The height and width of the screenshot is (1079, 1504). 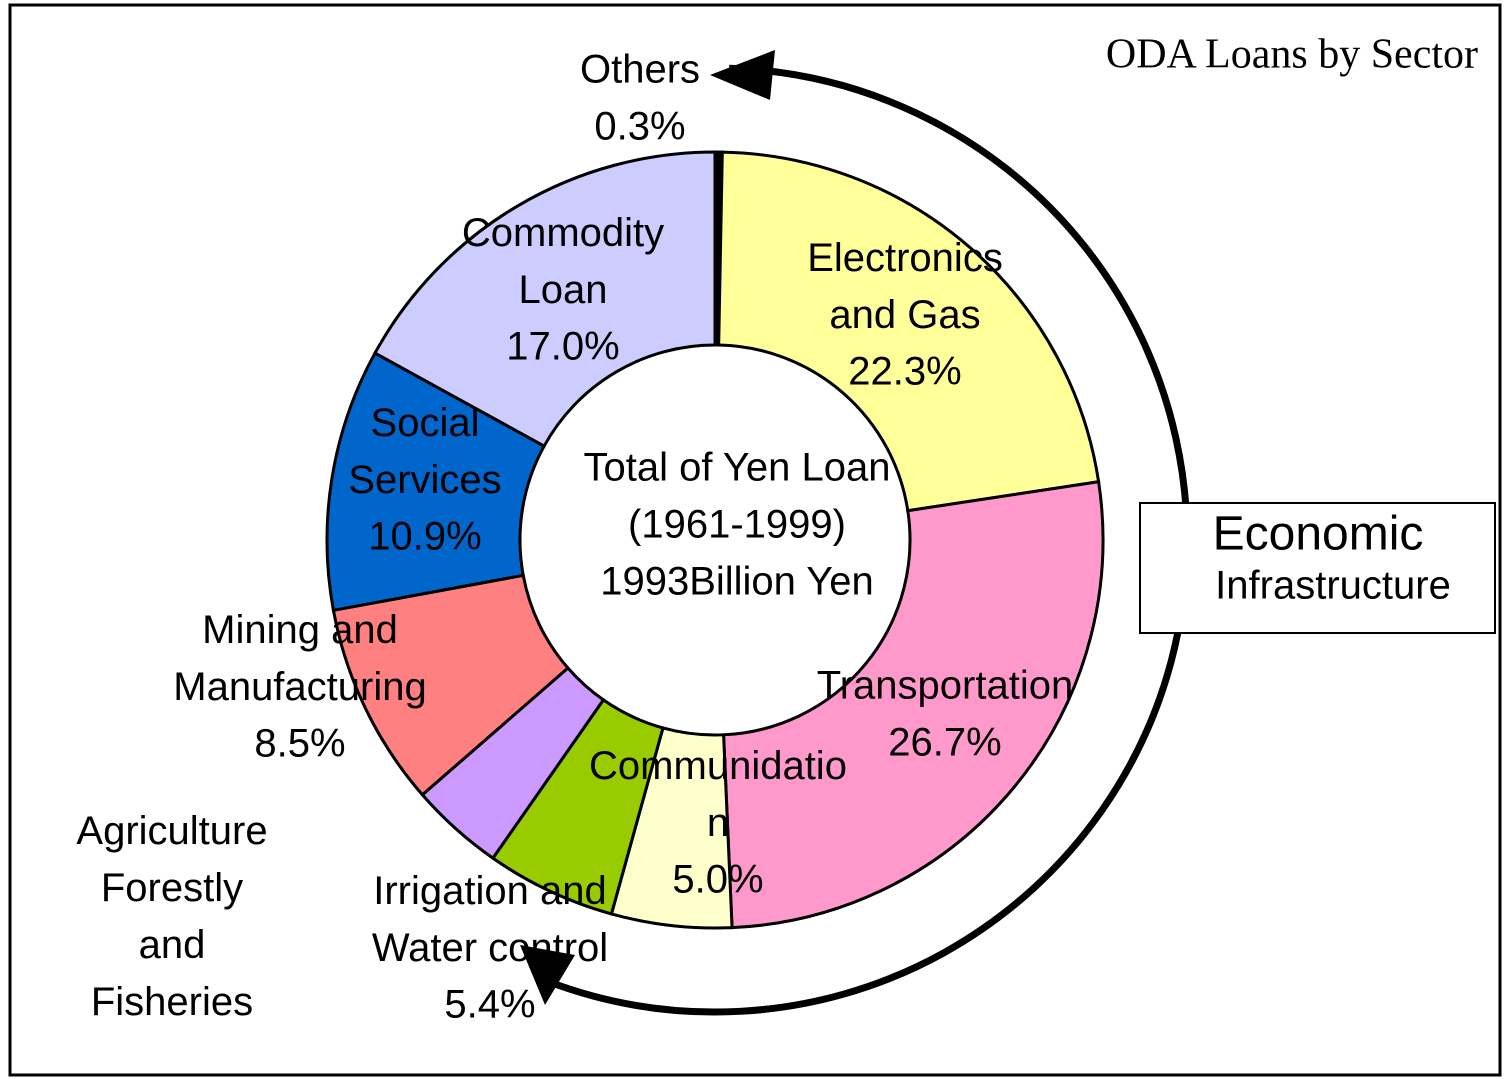 I want to click on annotation-box, so click(x=1317, y=568).